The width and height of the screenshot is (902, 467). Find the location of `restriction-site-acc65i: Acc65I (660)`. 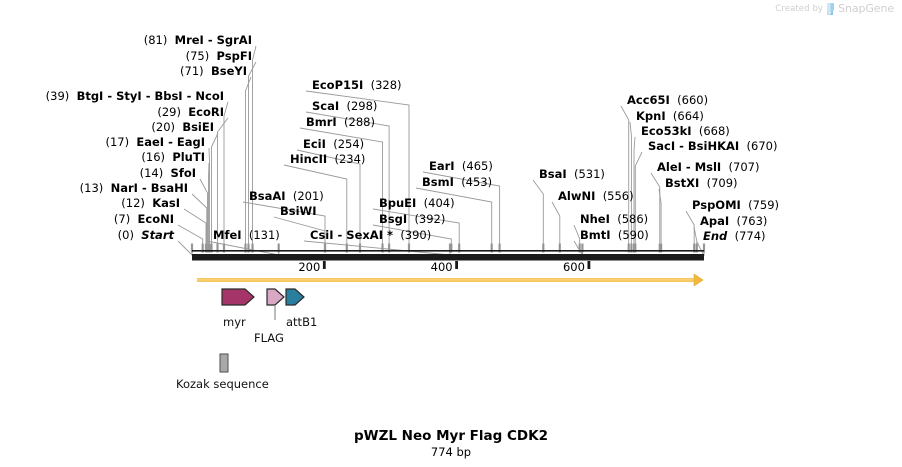

restriction-site-acc65i: Acc65I (660) is located at coordinates (667, 100).